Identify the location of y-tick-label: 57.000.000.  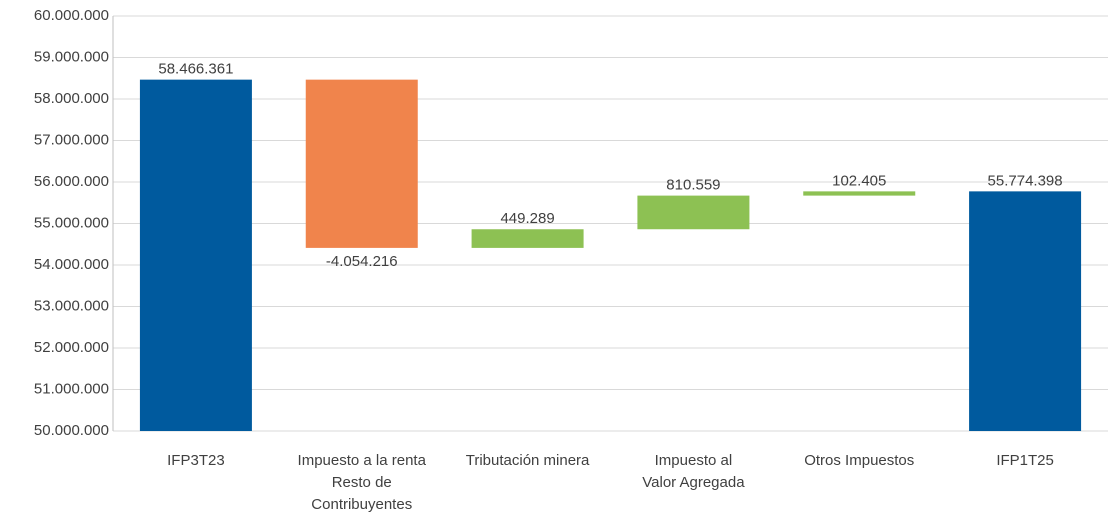
(71, 139).